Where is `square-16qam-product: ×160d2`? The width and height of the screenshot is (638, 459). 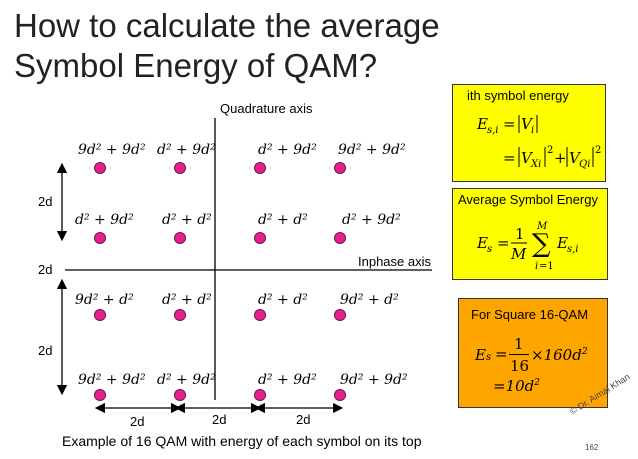
square-16qam-product: ×160d2 is located at coordinates (559, 355).